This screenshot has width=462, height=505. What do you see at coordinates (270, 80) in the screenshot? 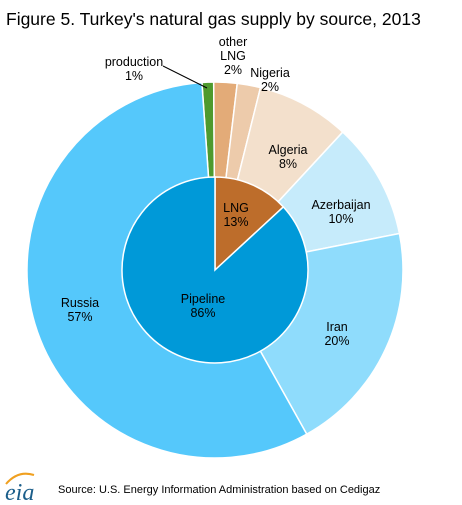
I see `label-nigeria: Nigeria 2%` at bounding box center [270, 80].